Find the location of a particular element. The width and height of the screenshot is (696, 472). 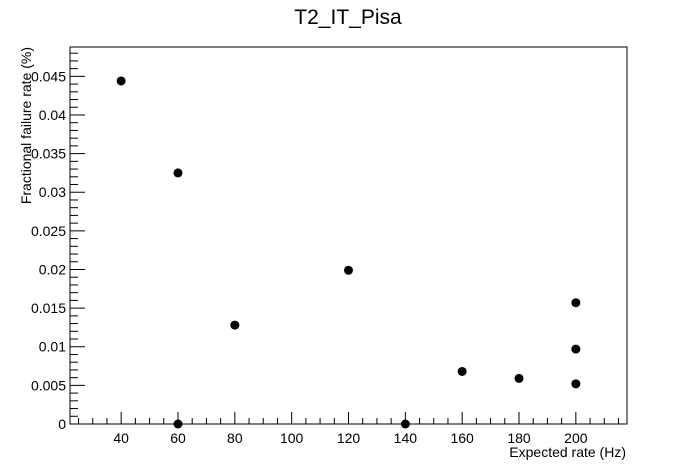

x-tick-label: 200 is located at coordinates (576, 438).